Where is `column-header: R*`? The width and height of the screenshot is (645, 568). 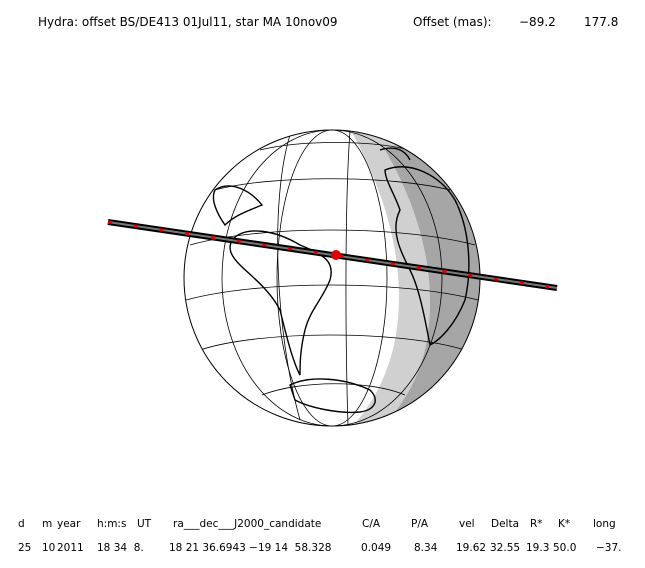
column-header: R* is located at coordinates (536, 524).